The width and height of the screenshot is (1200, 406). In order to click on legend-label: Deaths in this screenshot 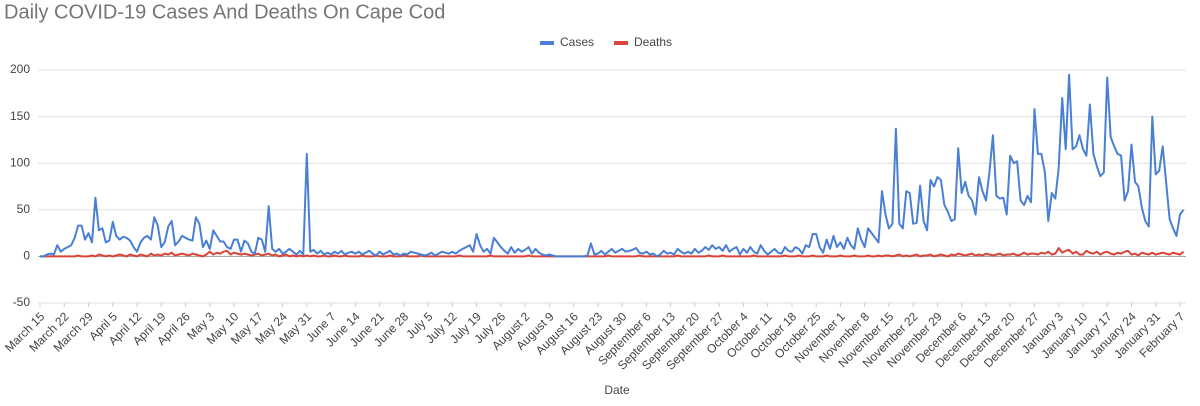, I will do `click(653, 42)`.